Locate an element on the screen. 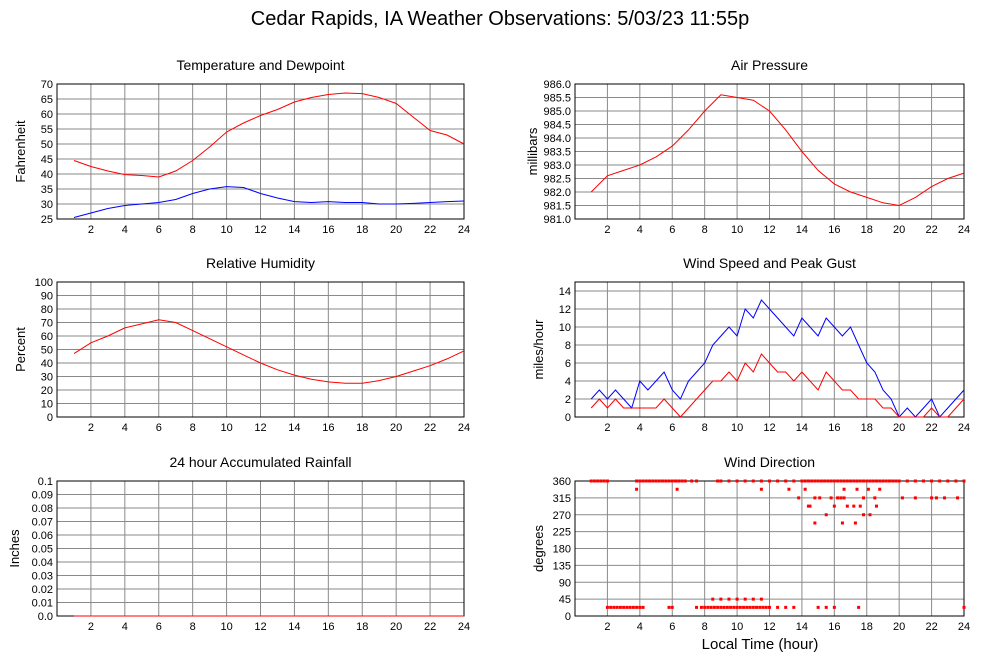  y-tick-label: 983.5 is located at coordinates (557, 153).